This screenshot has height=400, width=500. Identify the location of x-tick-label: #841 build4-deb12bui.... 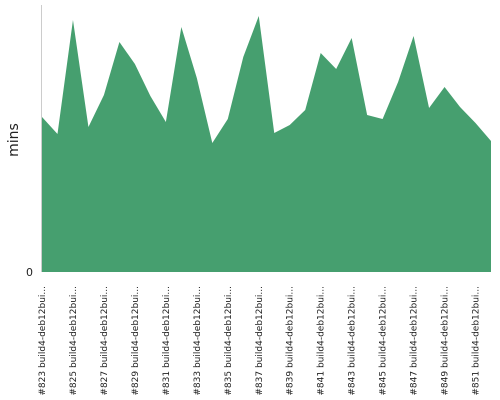
(322, 341).